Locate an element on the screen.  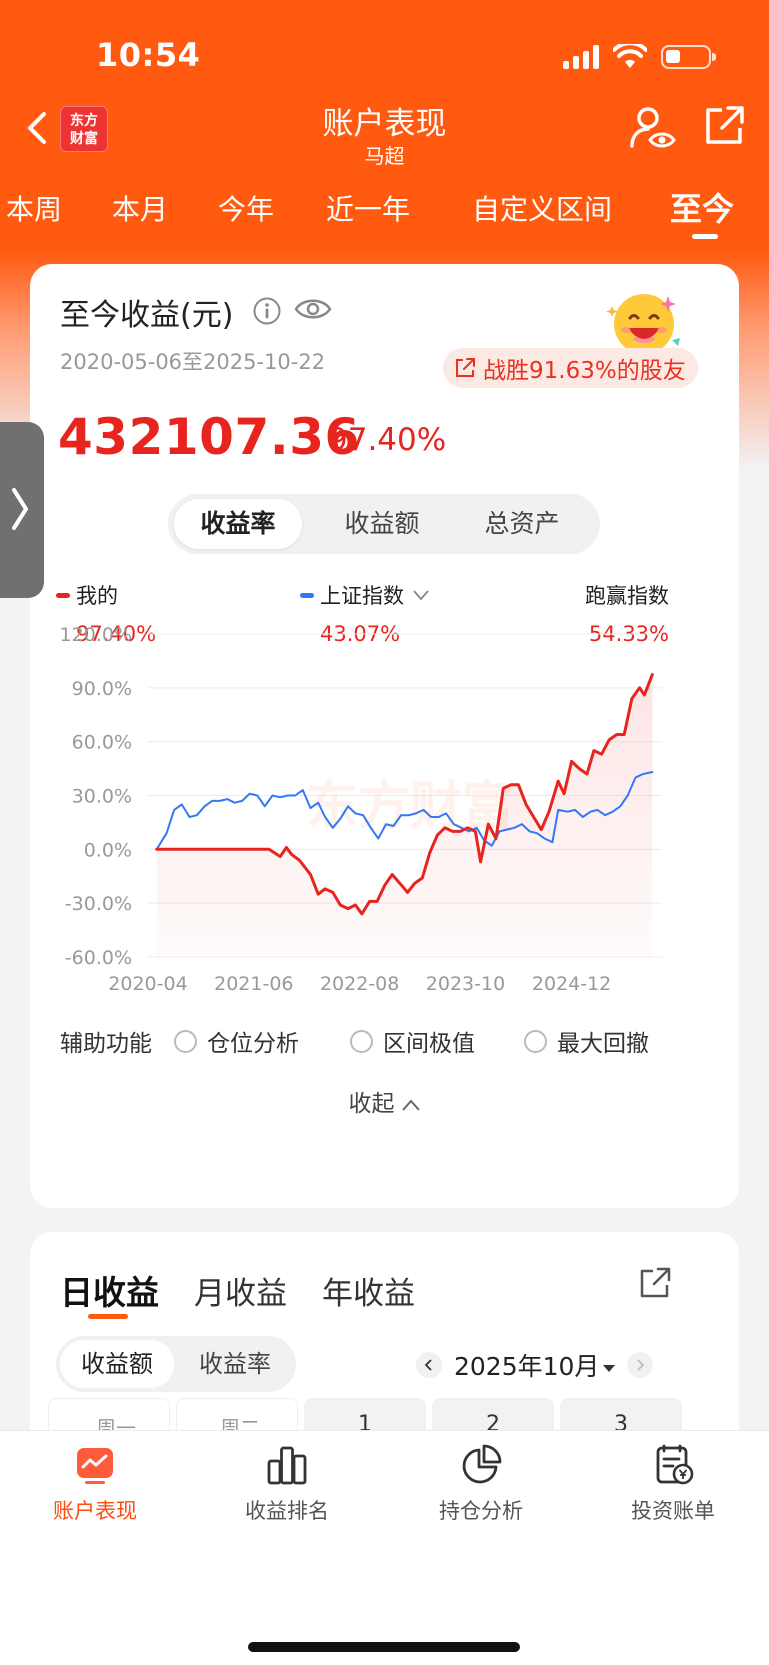
info-icon is located at coordinates (267, 311).